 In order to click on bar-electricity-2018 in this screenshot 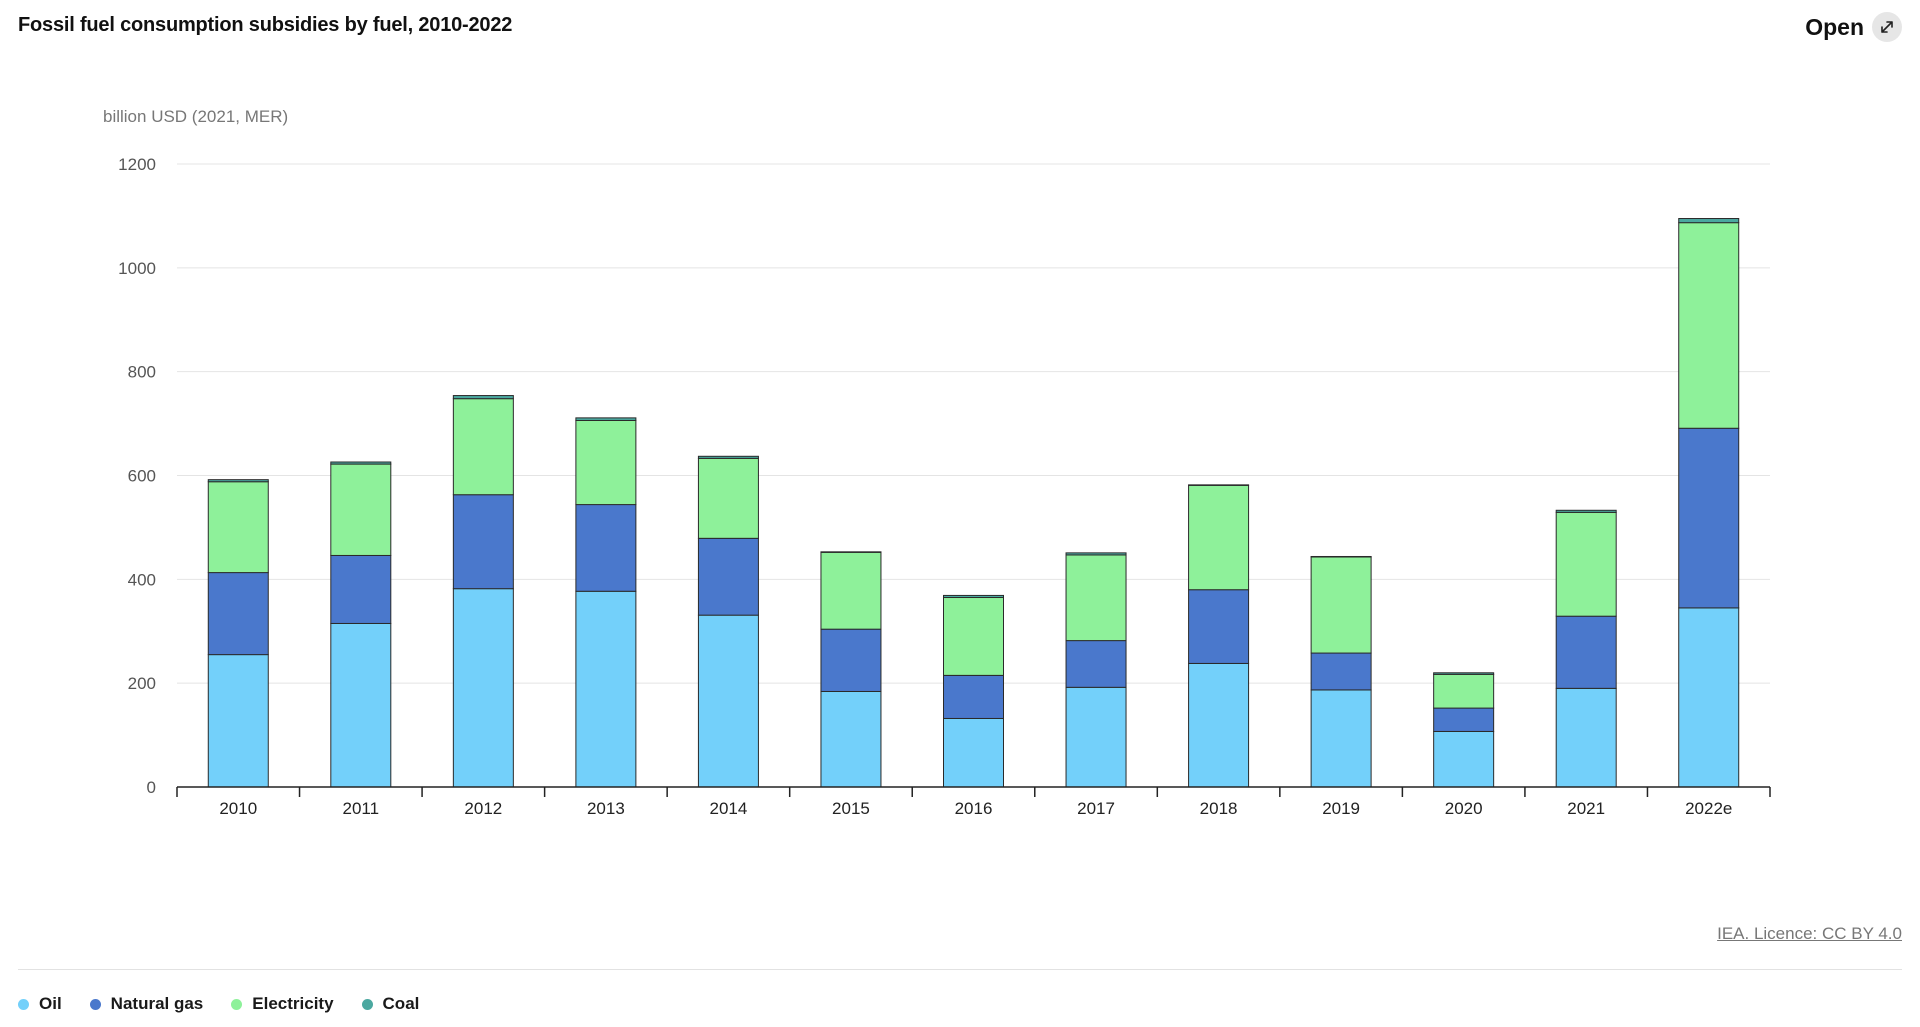, I will do `click(1219, 537)`.